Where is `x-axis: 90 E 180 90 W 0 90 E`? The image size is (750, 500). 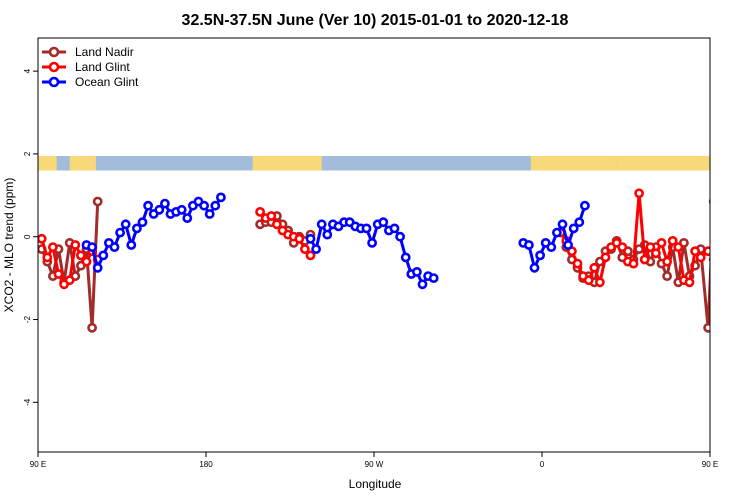
x-axis: 90 E 180 90 W 0 90 E is located at coordinates (374, 460).